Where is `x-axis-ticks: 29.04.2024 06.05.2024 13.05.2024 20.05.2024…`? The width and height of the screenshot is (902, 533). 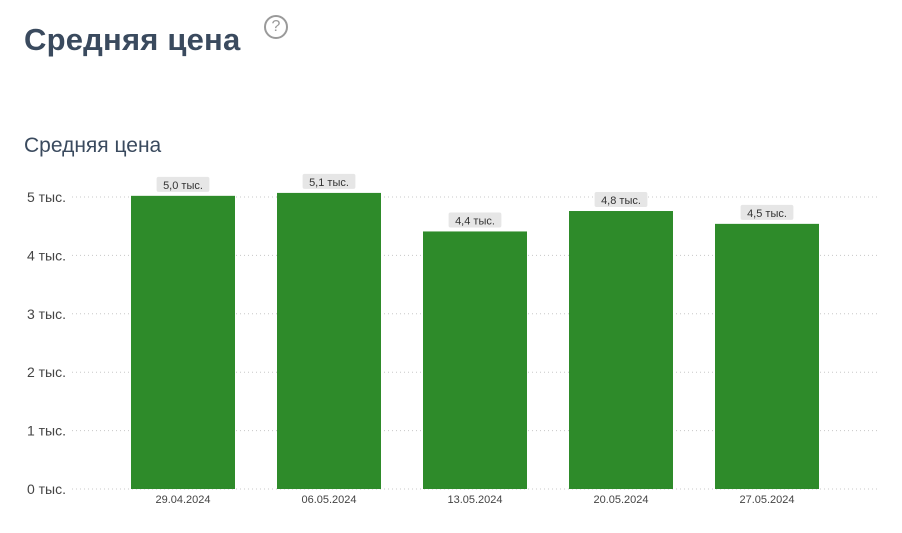 x-axis-ticks: 29.04.2024 06.05.2024 13.05.2024 20.05.2024… is located at coordinates (474, 500).